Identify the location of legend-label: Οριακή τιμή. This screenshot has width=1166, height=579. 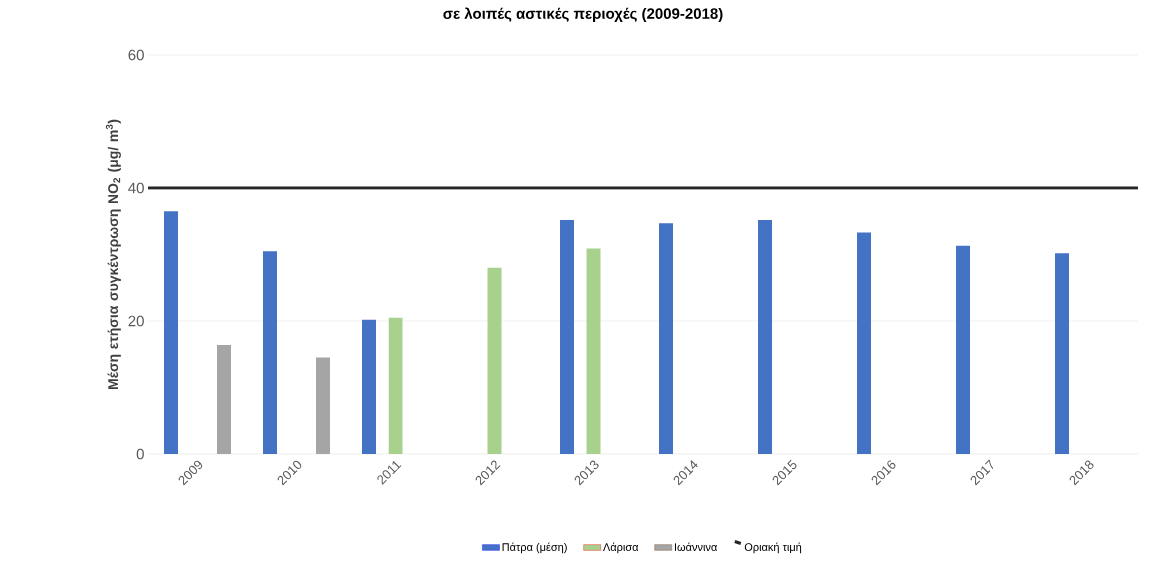
(773, 548).